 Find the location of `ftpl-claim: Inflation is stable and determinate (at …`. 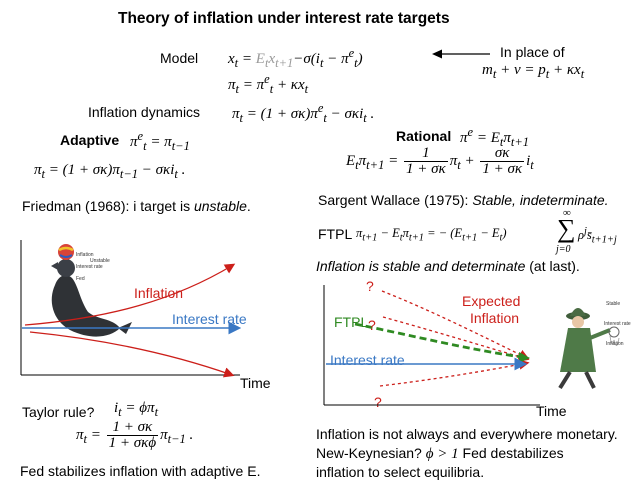

ftpl-claim: Inflation is stable and determinate (at … is located at coordinates (448, 266).